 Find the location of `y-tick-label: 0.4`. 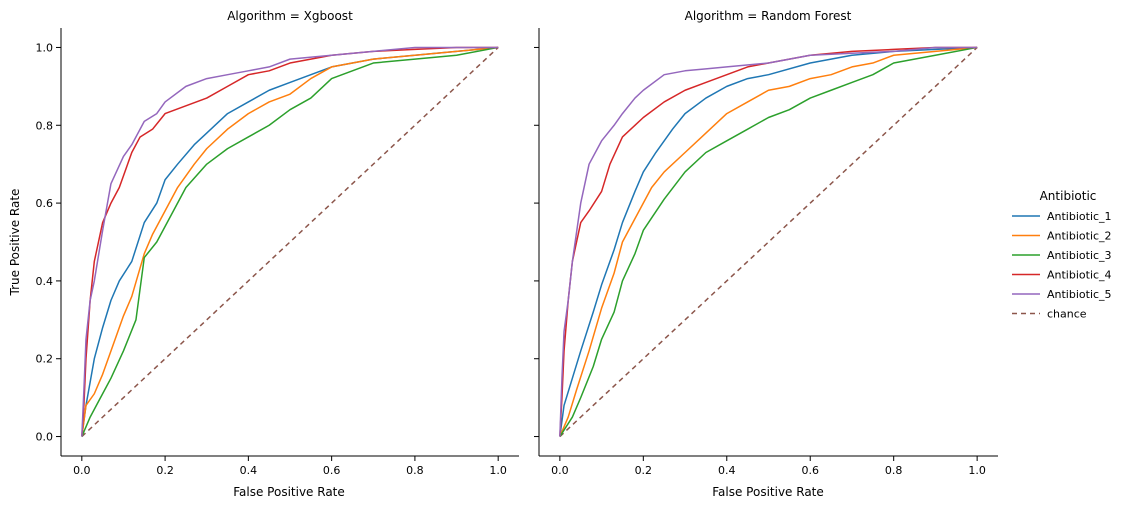

y-tick-label: 0.4 is located at coordinates (45, 281).